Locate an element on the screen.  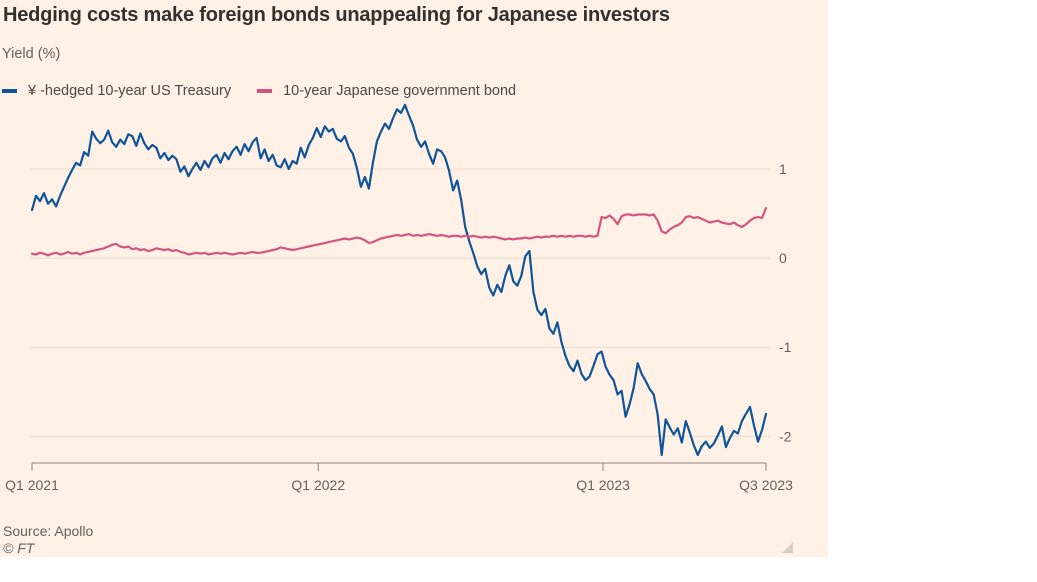
legend-item-jgb: 10-year Japanese government bond is located at coordinates (386, 91).